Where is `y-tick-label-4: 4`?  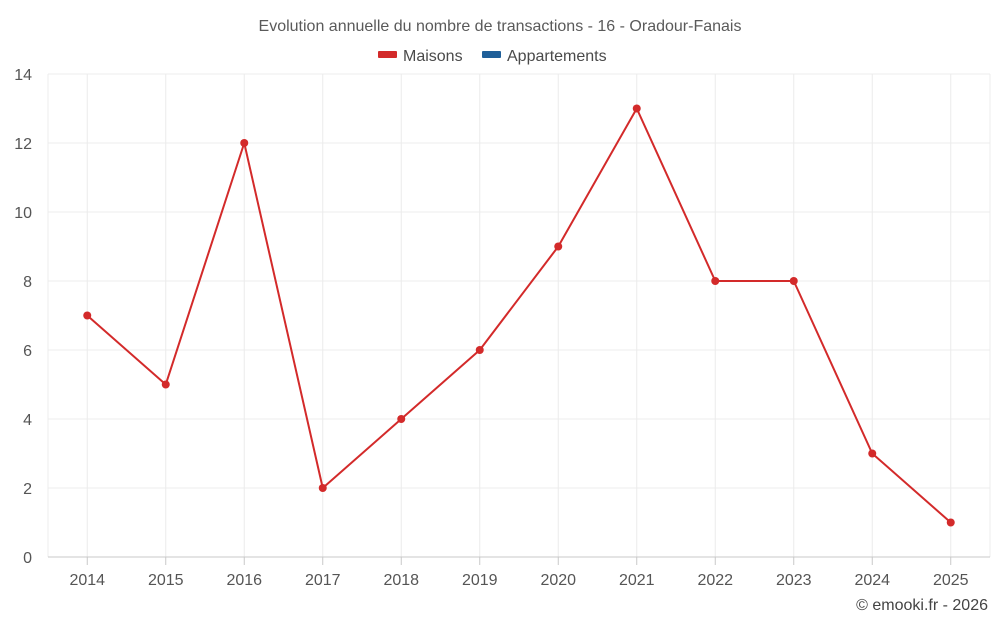
y-tick-label-4: 4 is located at coordinates (27, 420).